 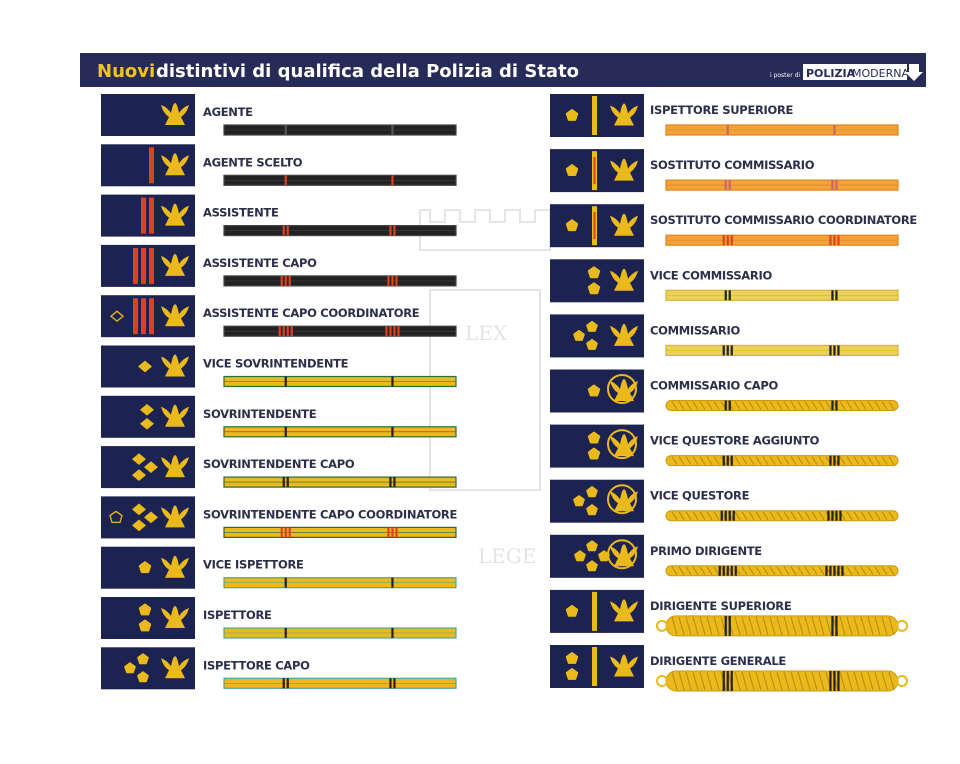 I want to click on brand-box, so click(x=855, y=72).